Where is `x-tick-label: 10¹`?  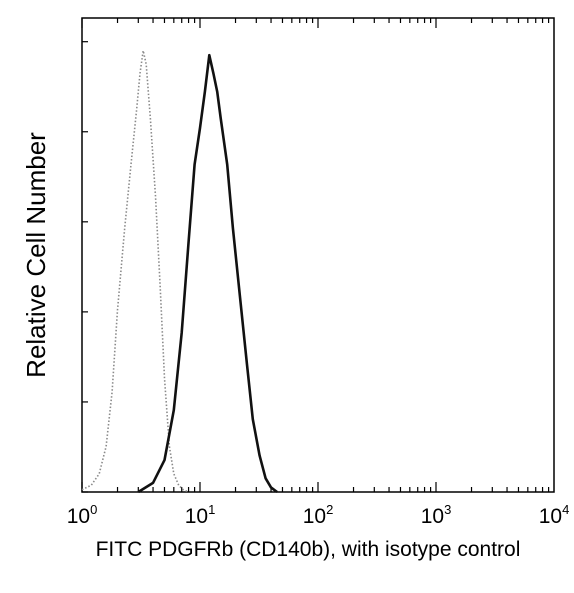
x-tick-label: 10¹ is located at coordinates (200, 515).